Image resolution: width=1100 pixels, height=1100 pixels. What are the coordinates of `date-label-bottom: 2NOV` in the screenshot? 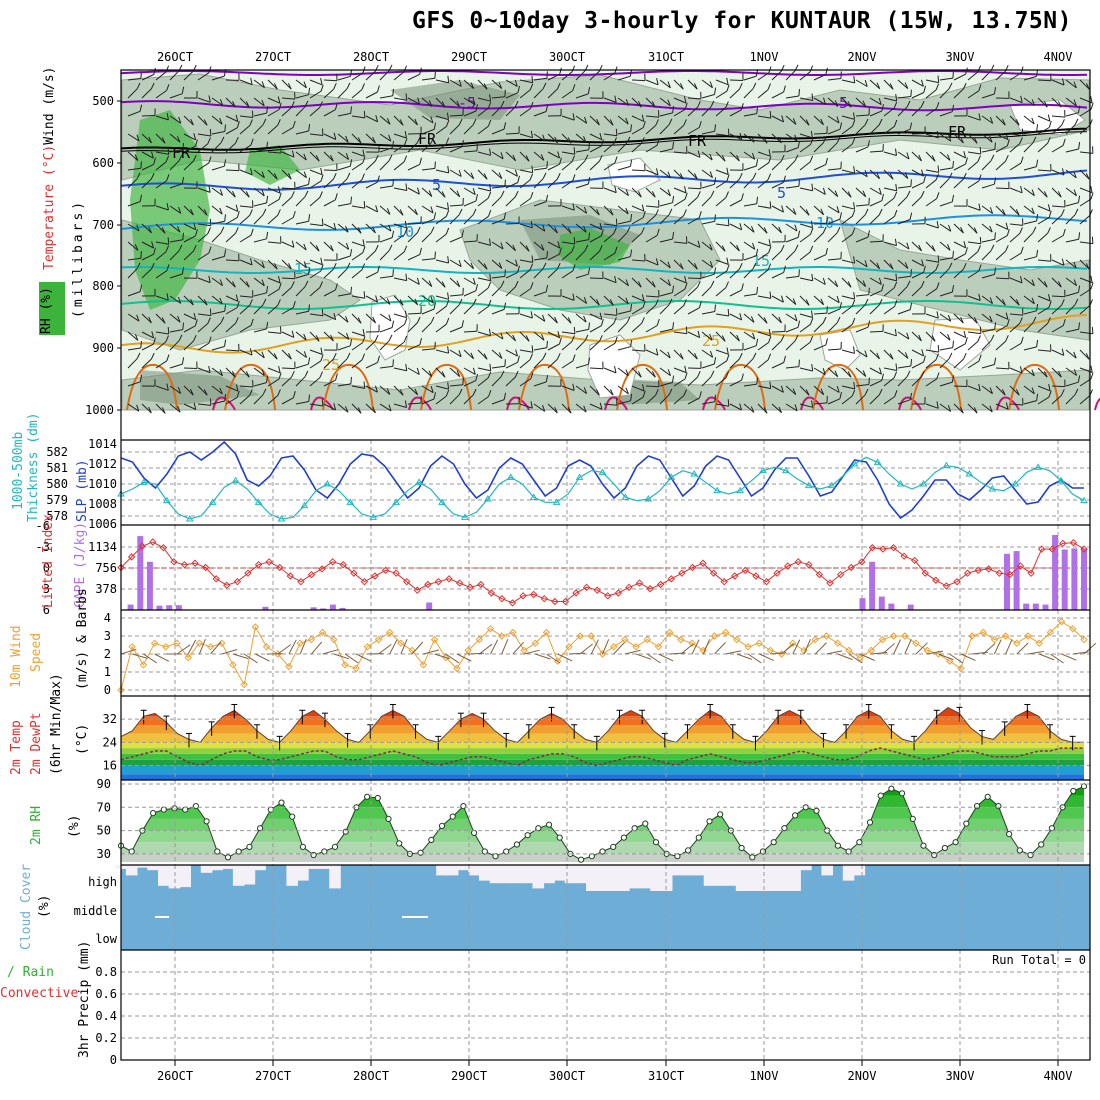 It's located at (862, 1076).